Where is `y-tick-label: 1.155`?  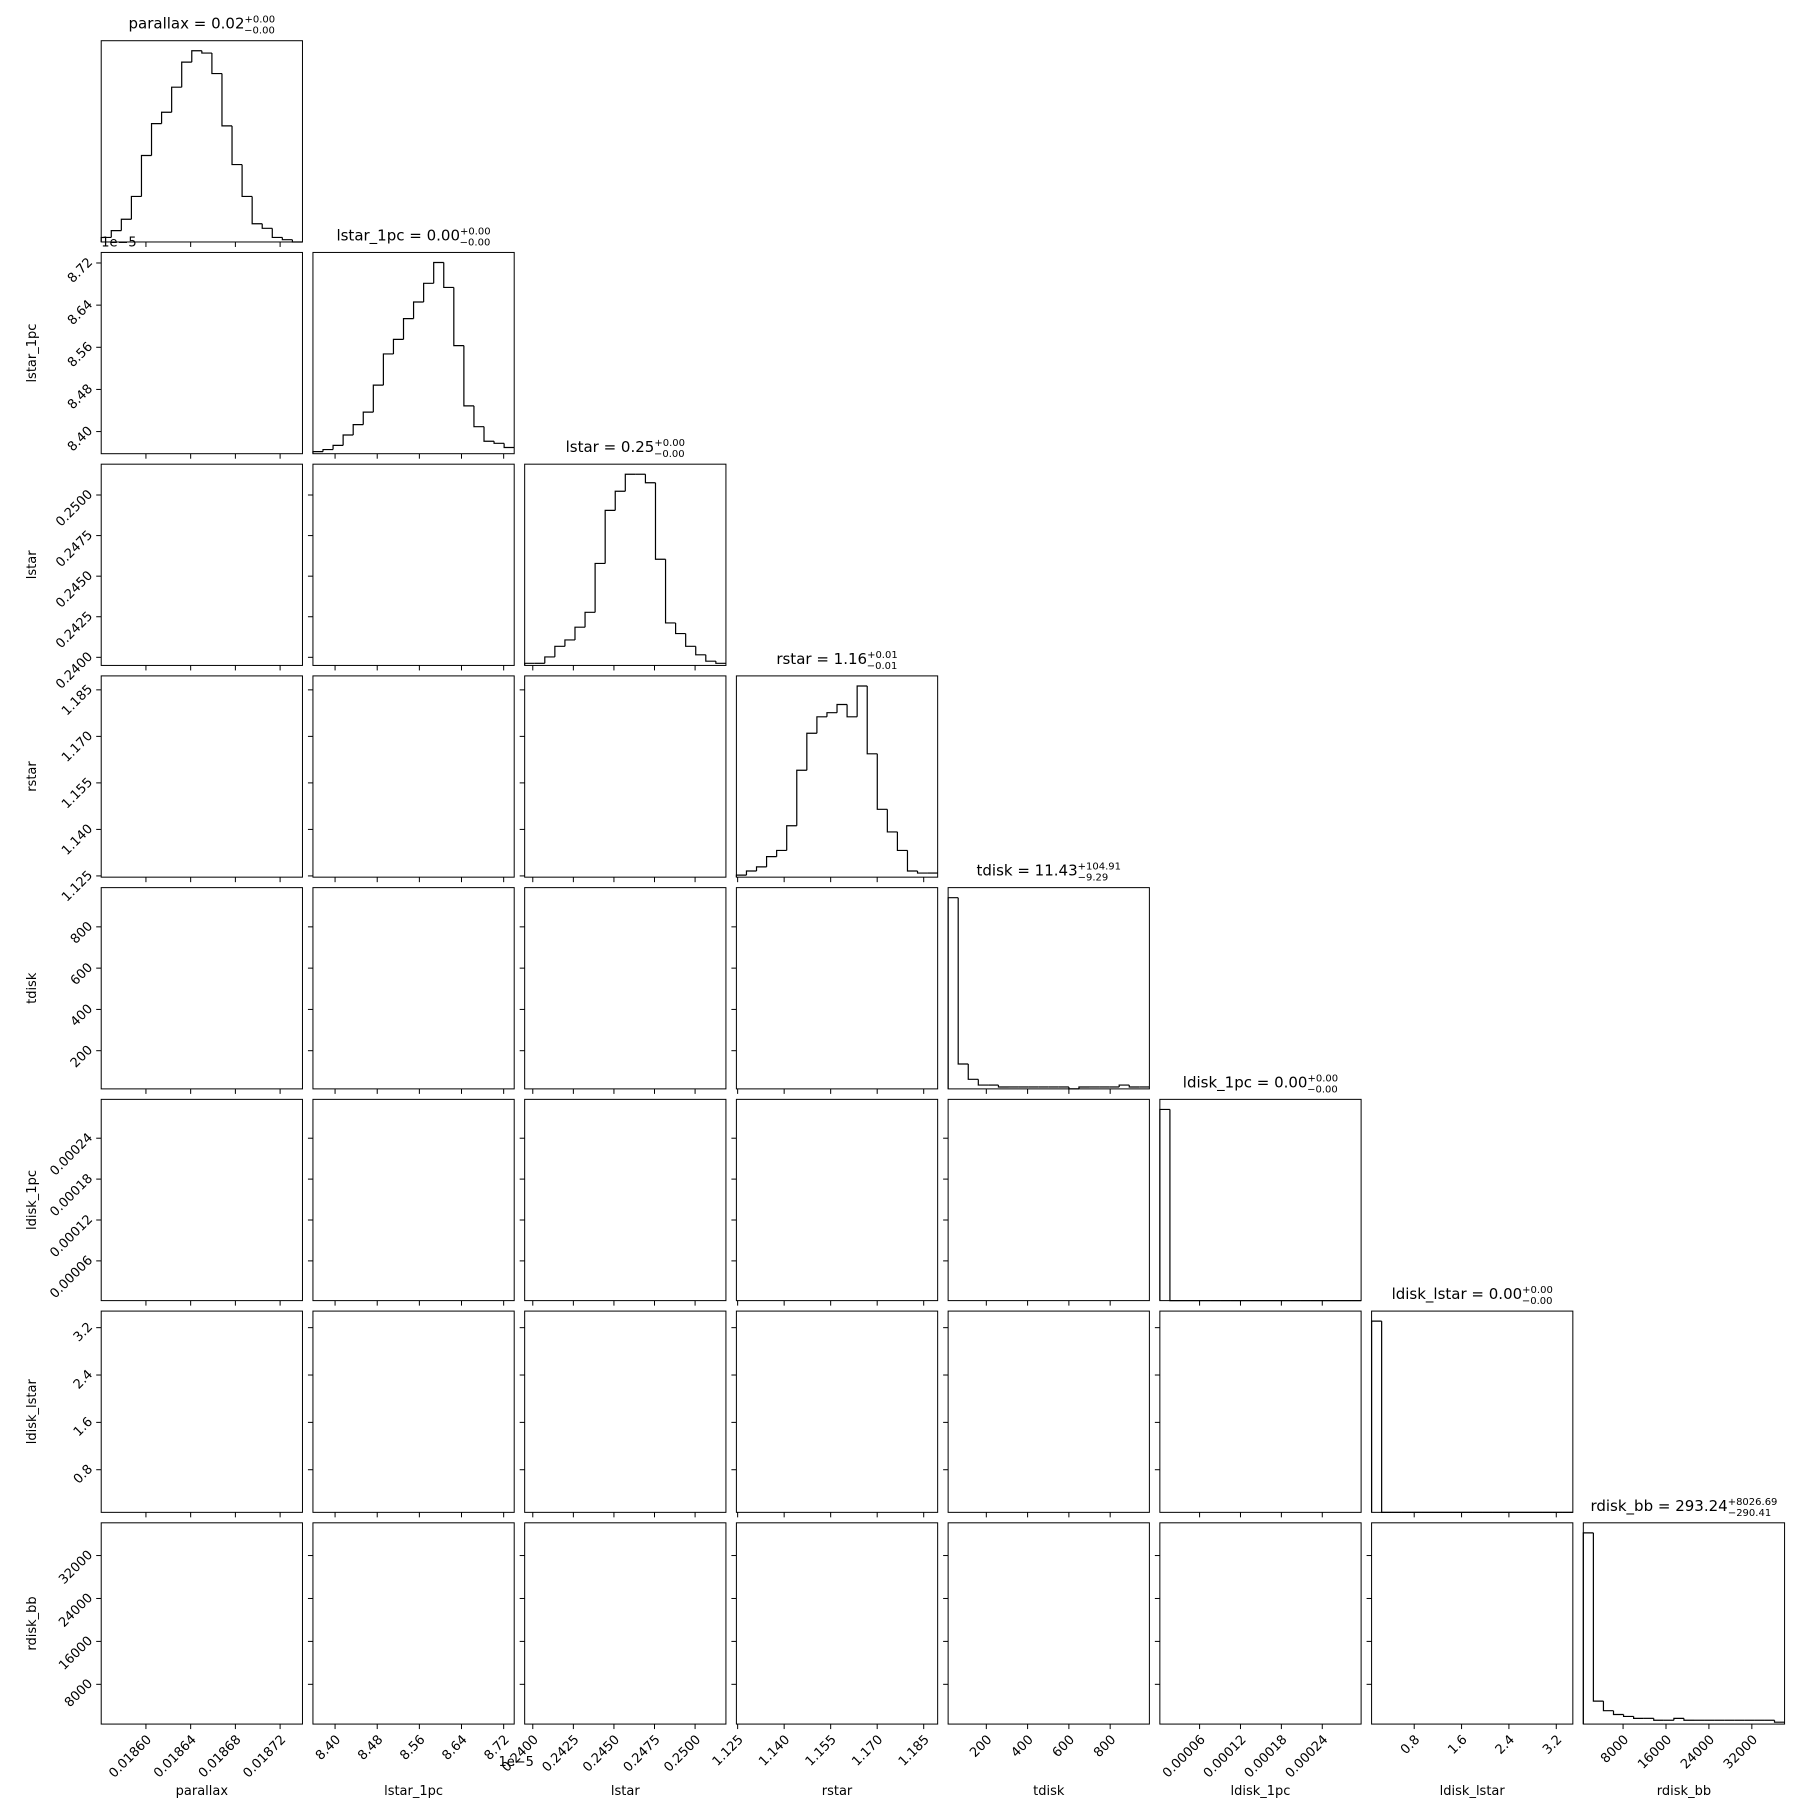
y-tick-label: 1.155 is located at coordinates (77, 793).